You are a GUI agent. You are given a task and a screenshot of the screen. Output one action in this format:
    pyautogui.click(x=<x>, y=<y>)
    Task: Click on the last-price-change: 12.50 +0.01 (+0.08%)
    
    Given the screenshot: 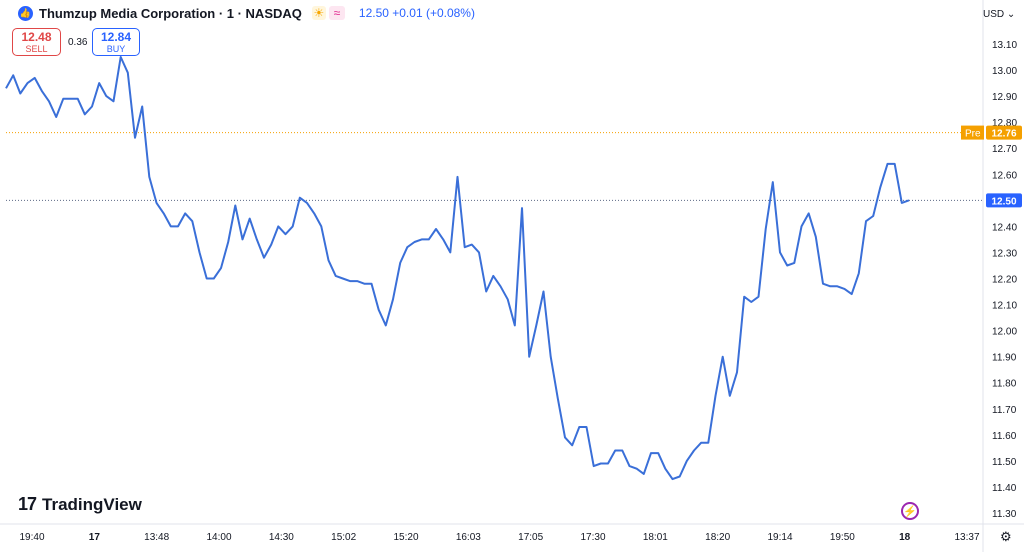 What is the action you would take?
    pyautogui.click(x=416, y=13)
    